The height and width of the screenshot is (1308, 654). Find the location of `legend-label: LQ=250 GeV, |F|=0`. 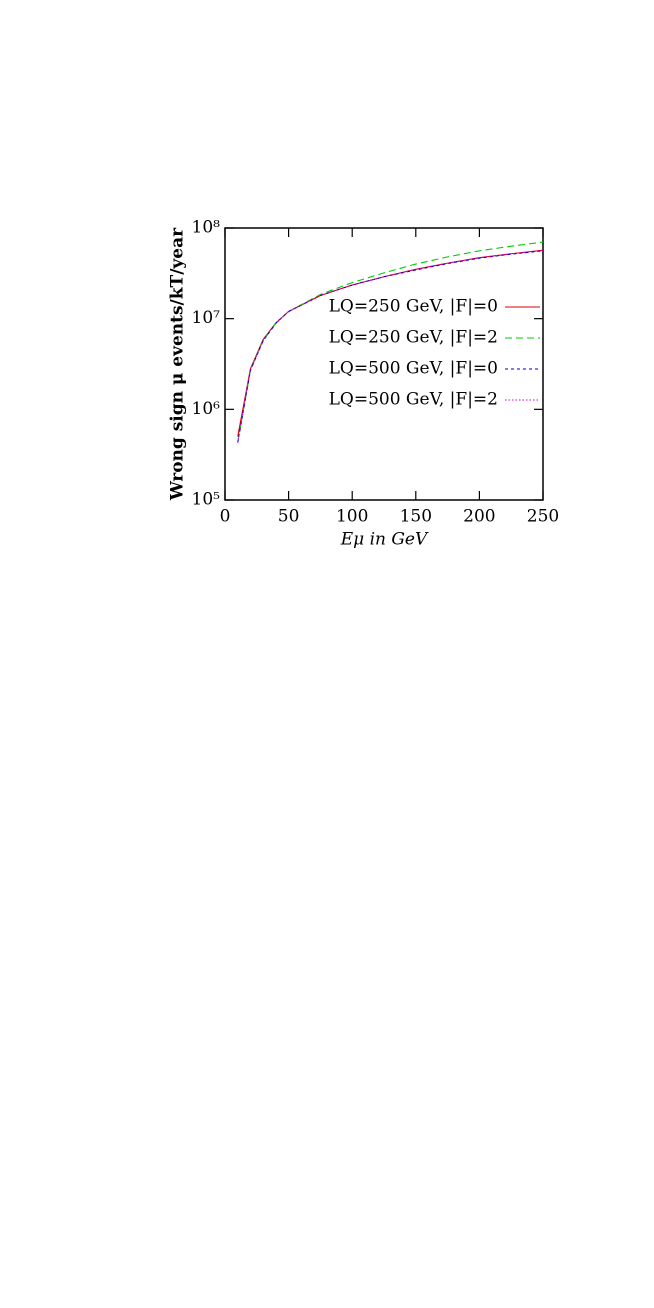

legend-label: LQ=250 GeV, |F|=0 is located at coordinates (413, 307).